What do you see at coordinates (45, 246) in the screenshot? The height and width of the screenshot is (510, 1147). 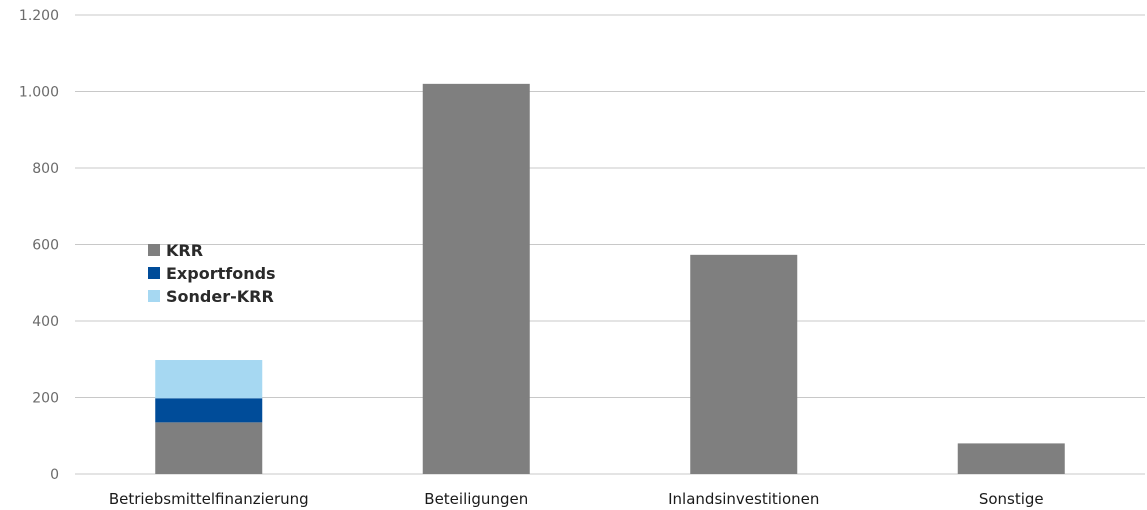 I see `y-tick-label: 600` at bounding box center [45, 246].